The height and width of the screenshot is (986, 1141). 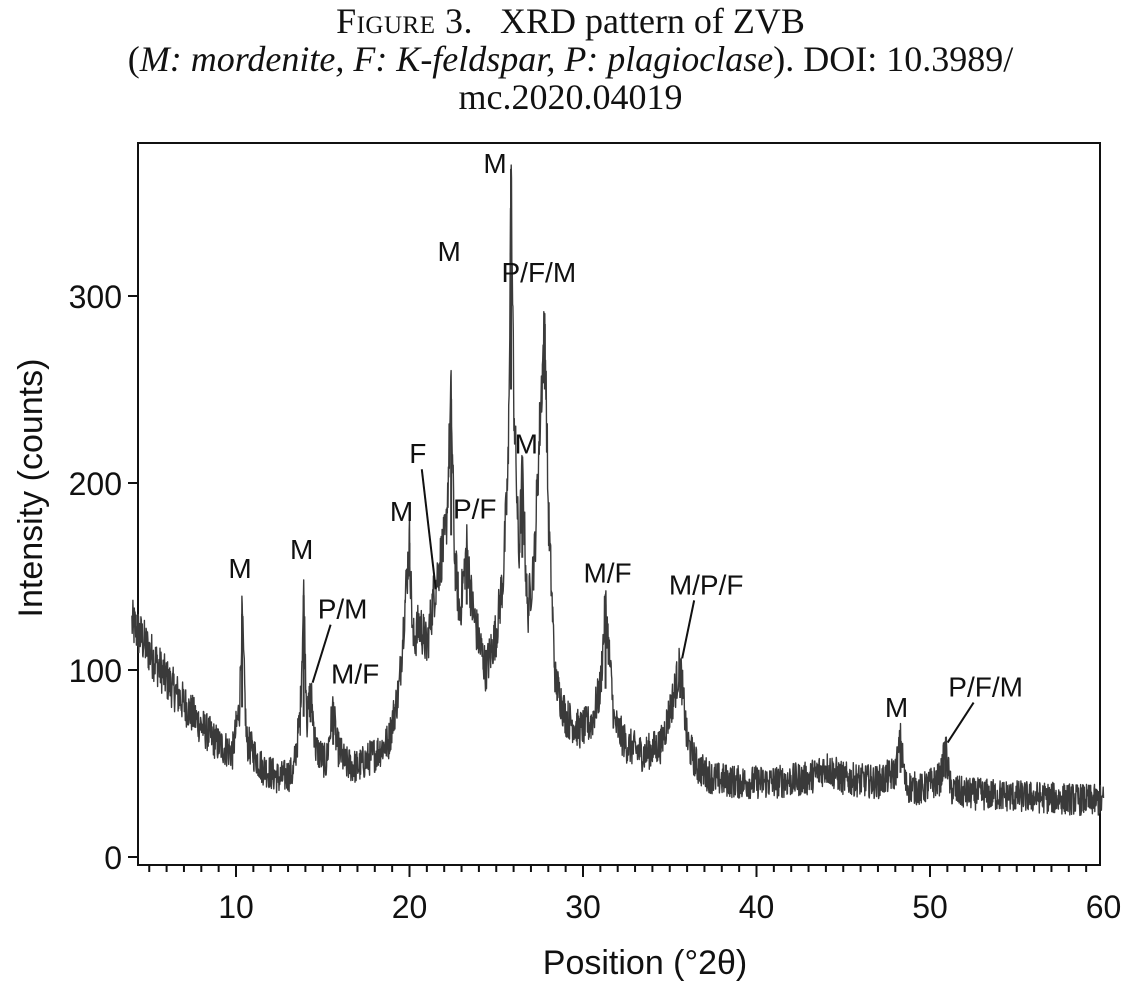 What do you see at coordinates (652, 21) in the screenshot?
I see `figure-title: XRD pattern of ZVB` at bounding box center [652, 21].